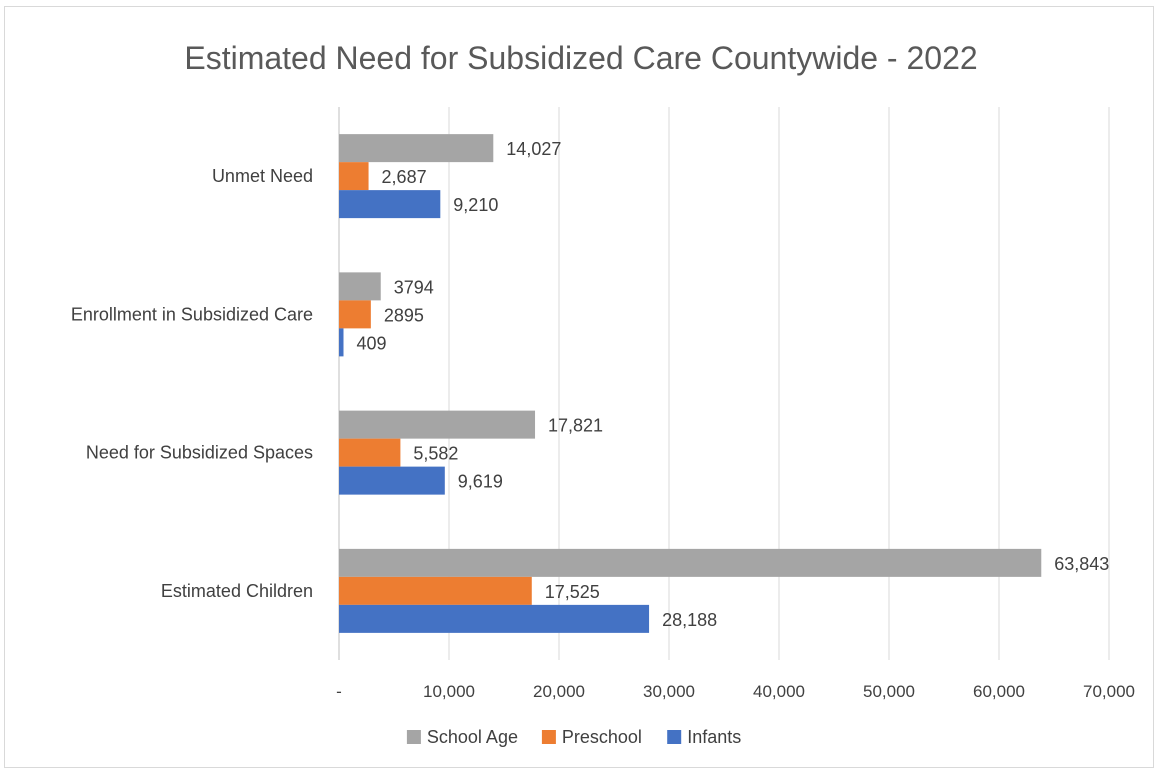  Describe the element at coordinates (999, 691) in the screenshot. I see `x-tick-label: 60,000` at that location.